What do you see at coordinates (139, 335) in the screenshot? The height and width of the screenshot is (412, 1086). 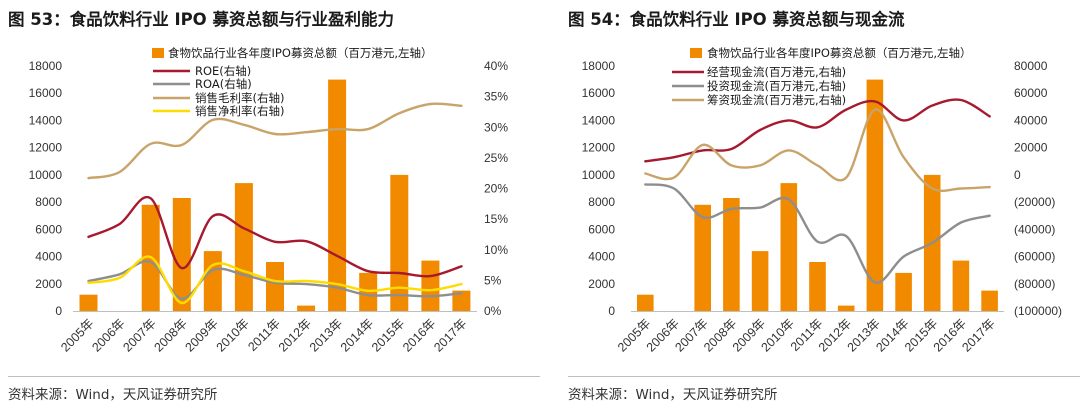 I see `x-tick-label: 2007年` at bounding box center [139, 335].